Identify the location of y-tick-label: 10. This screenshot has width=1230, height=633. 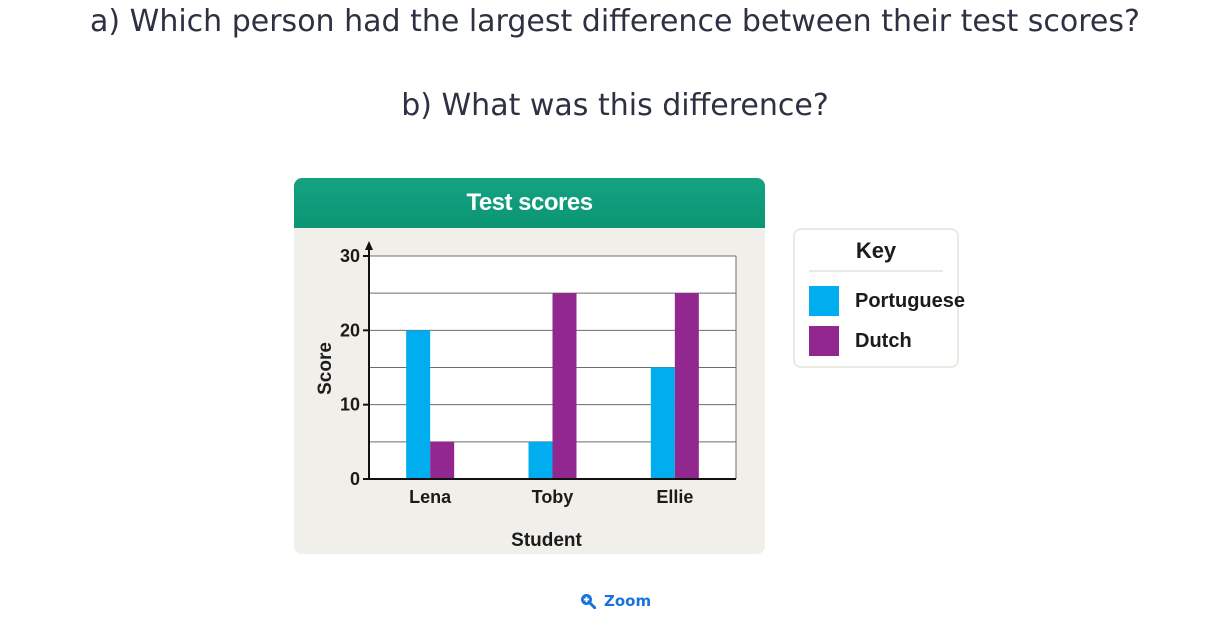
(350, 405).